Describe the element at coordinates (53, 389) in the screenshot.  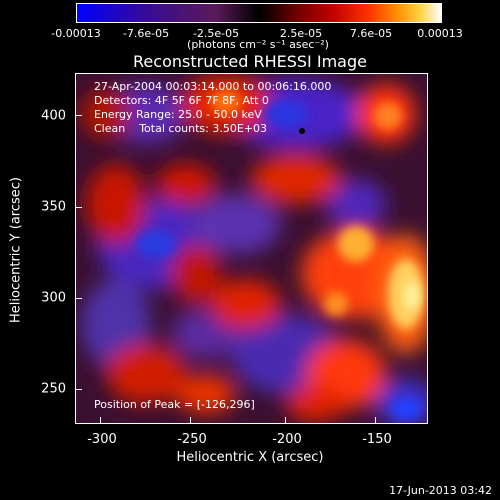
I see `y-tick-label: 250` at that location.